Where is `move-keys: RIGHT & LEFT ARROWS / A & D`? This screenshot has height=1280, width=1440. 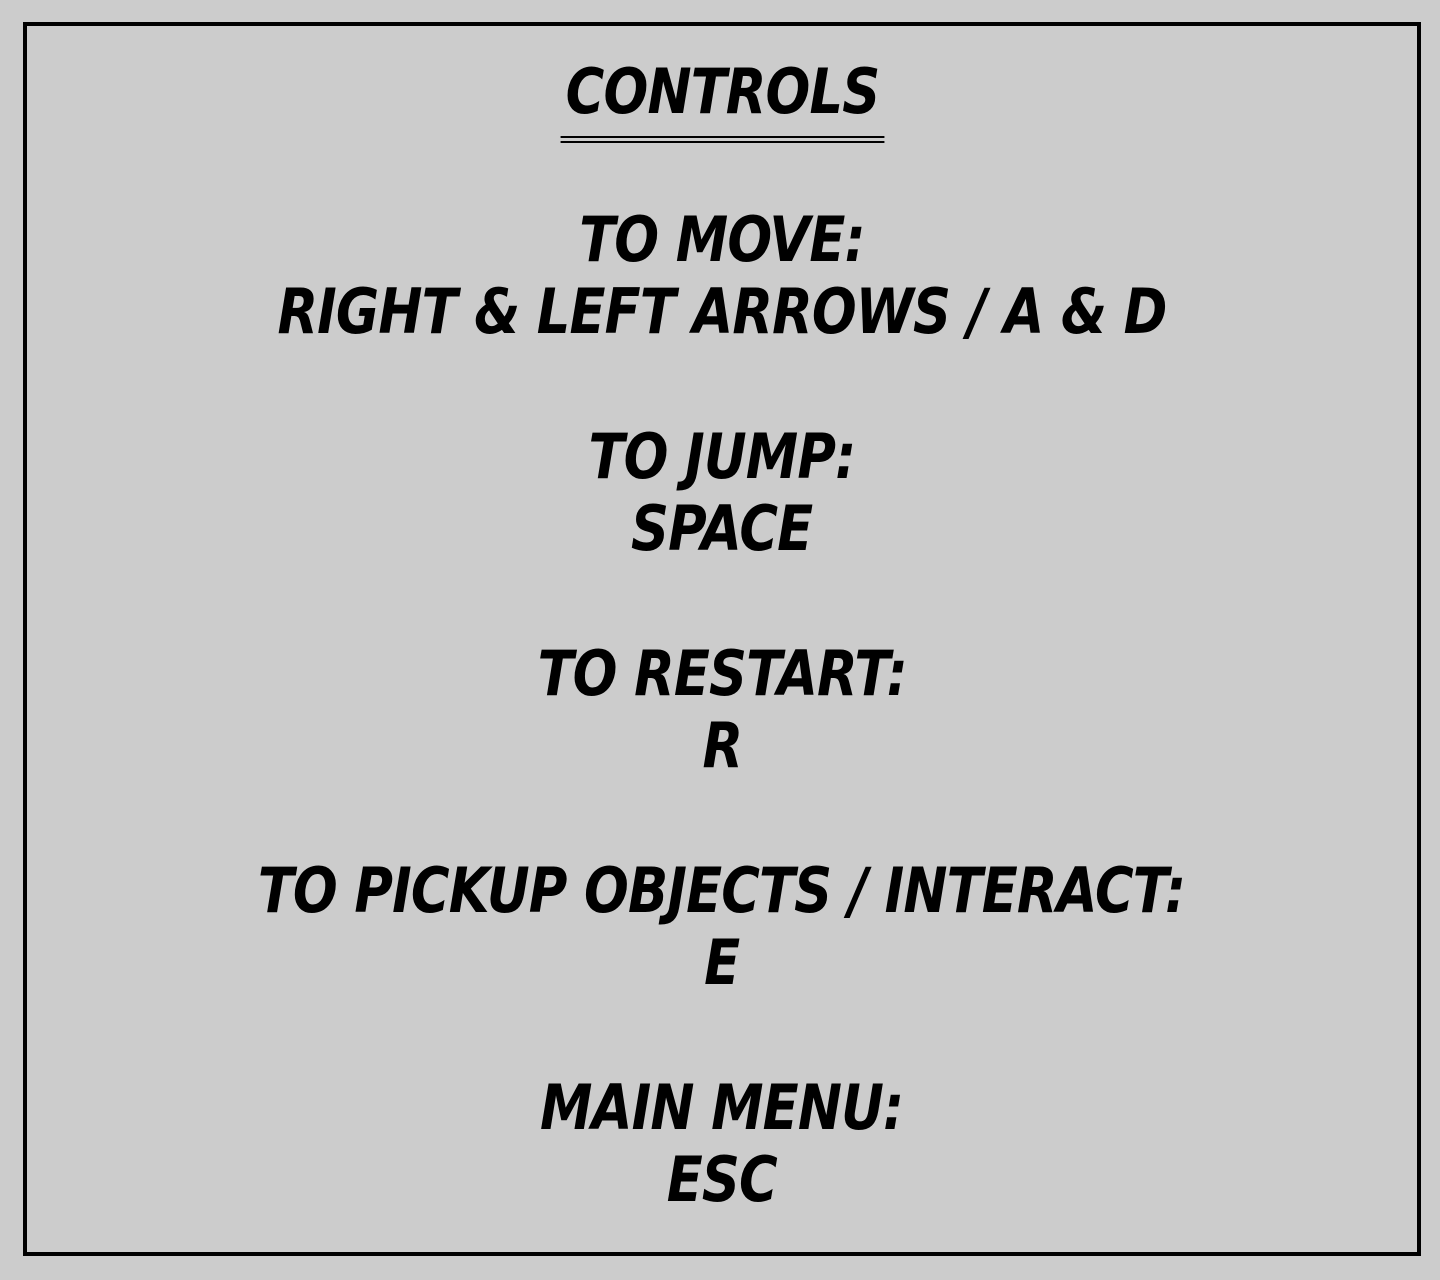 move-keys: RIGHT & LEFT ARROWS / A & D is located at coordinates (722, 311).